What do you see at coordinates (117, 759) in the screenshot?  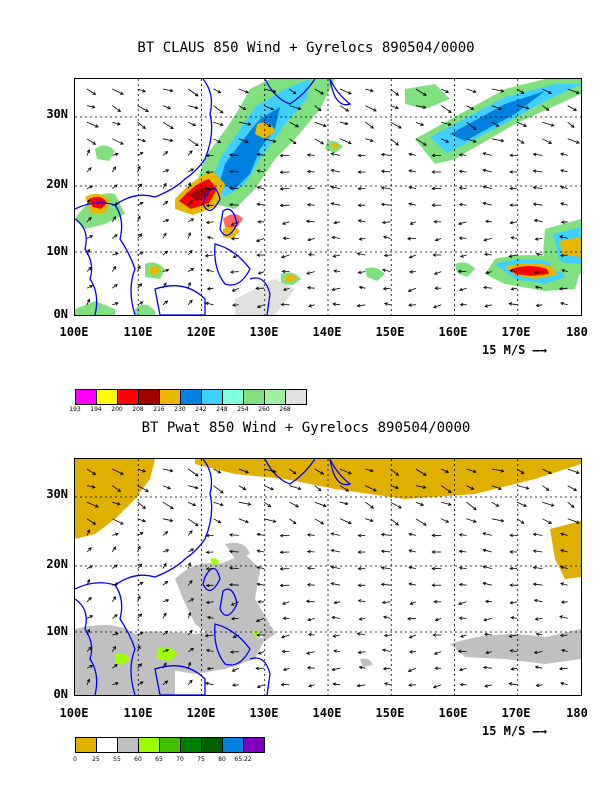 I see `colorbar-label: 55` at bounding box center [117, 759].